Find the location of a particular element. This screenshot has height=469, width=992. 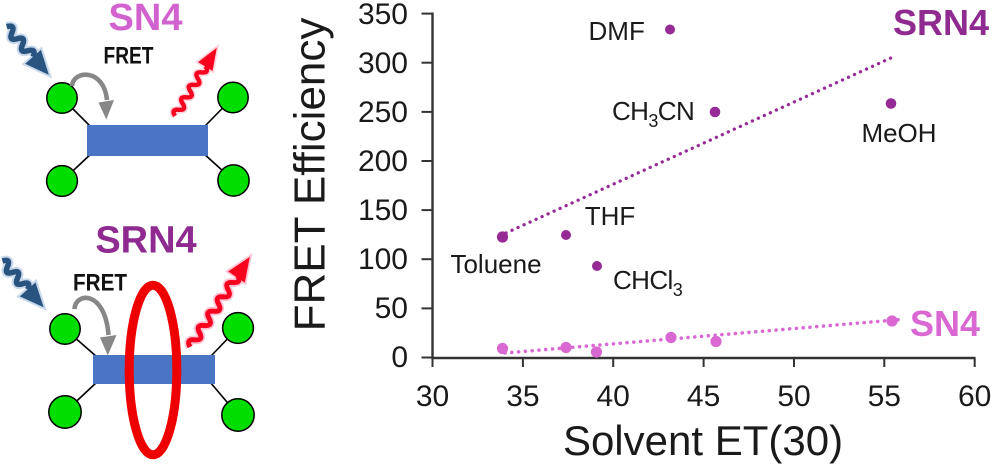

svg-text: 45 is located at coordinates (703, 396).